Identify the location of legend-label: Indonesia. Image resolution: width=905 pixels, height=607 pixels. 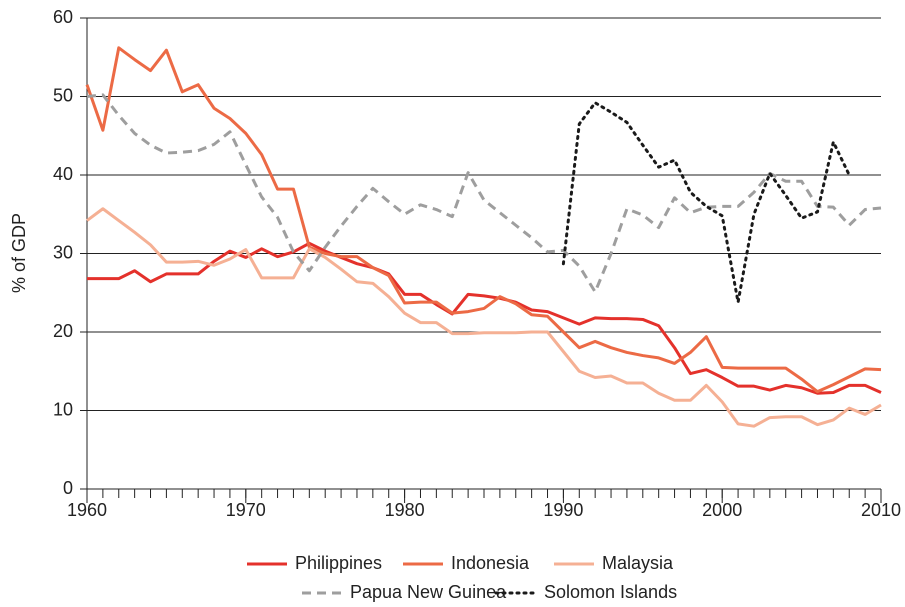
(490, 563).